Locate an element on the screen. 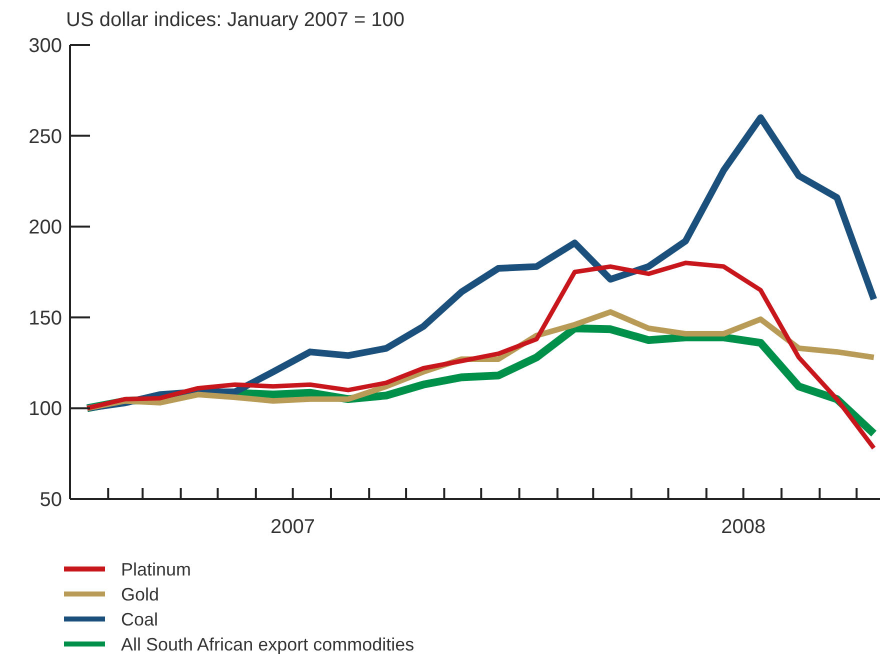  y-tick-label: 50 is located at coordinates (51, 500).